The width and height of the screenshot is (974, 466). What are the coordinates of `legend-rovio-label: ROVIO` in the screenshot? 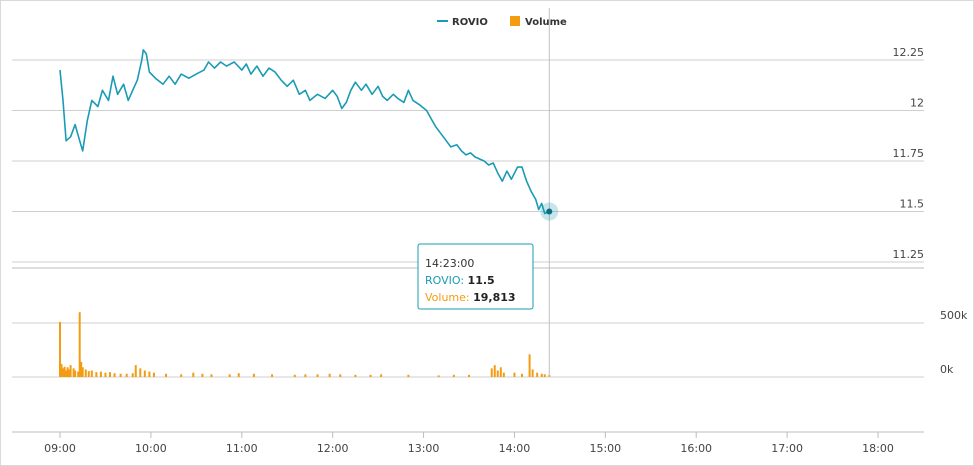 It's located at (470, 22).